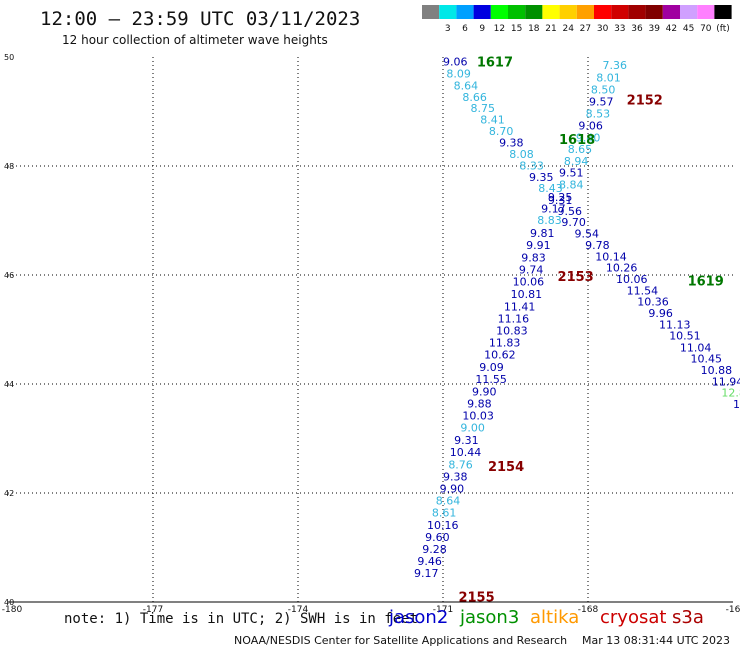  I want to click on wave-height-value: 11.13, so click(675, 325).